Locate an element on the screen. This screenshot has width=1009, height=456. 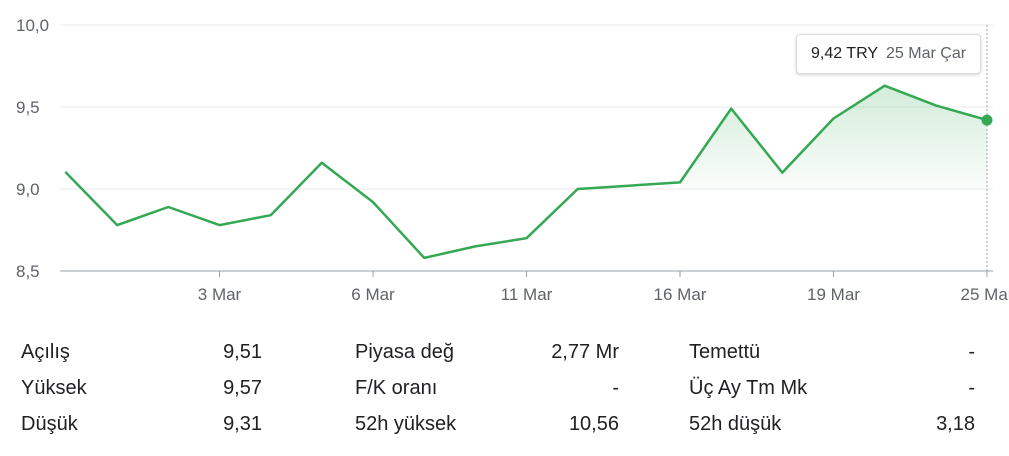
stat-value: 3,18 is located at coordinates (955, 424).